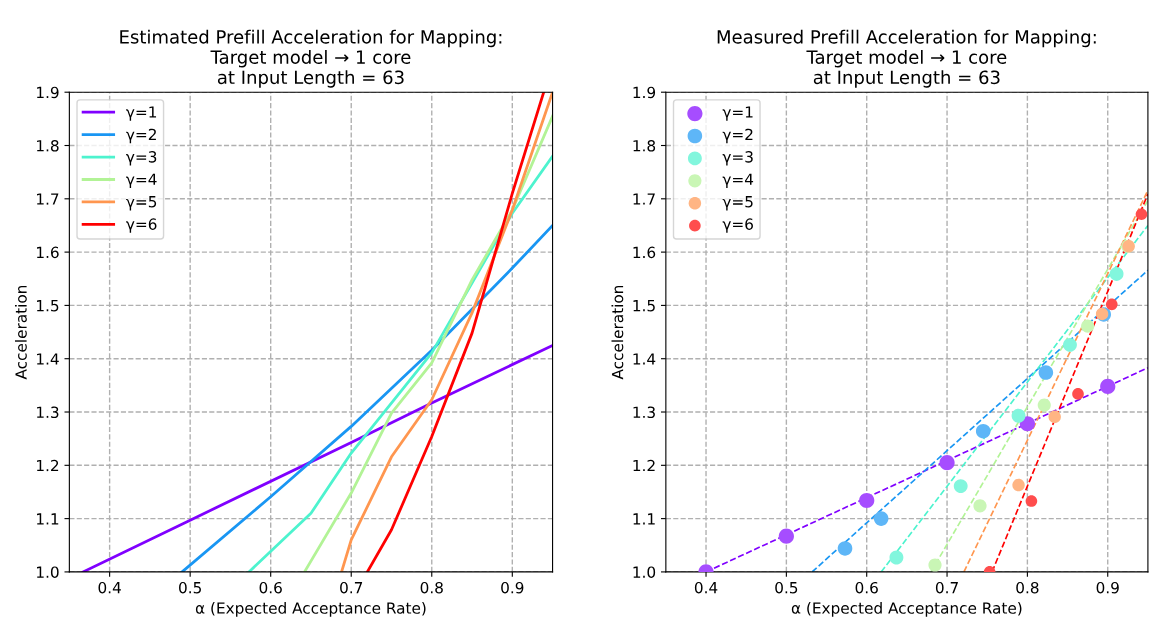 Image resolution: width=1156 pixels, height=623 pixels. Describe the element at coordinates (311, 58) in the screenshot. I see `chart-title: Estimated Prefill Acceleration for Mapping: Target model → 1 core at Input Length = 63` at that location.